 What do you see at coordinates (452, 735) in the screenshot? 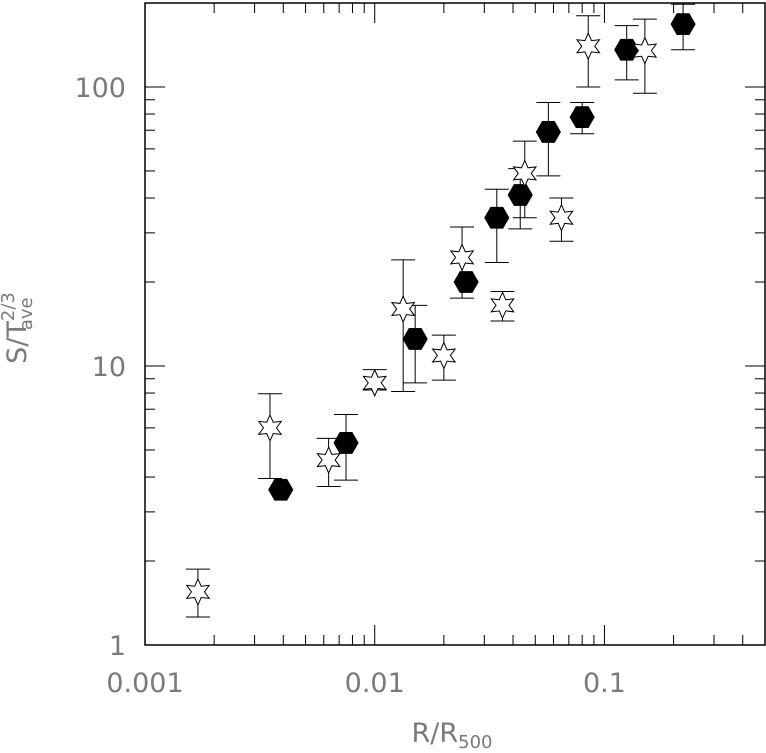
I see `x-axis-label: R/R500` at bounding box center [452, 735].